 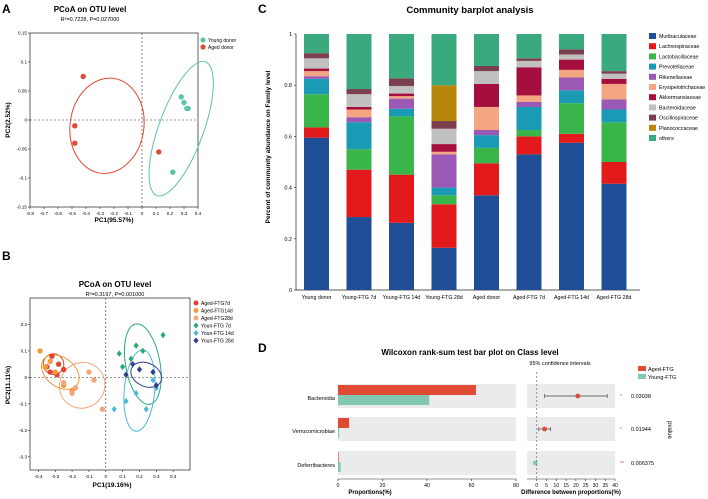 I want to click on pcoa-a-ylabel: PC2(2.52%), so click(x=8, y=119).